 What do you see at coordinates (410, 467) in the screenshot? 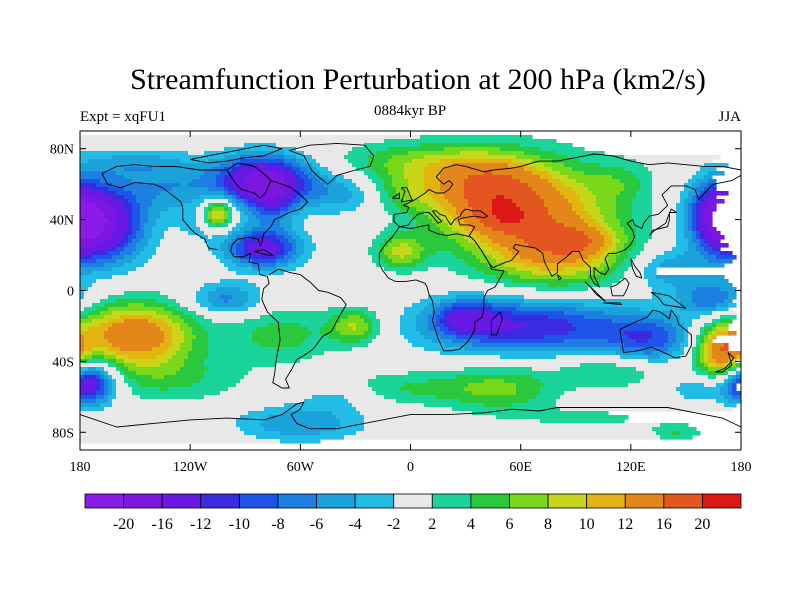
I see `x-tick-label: 0` at bounding box center [410, 467].